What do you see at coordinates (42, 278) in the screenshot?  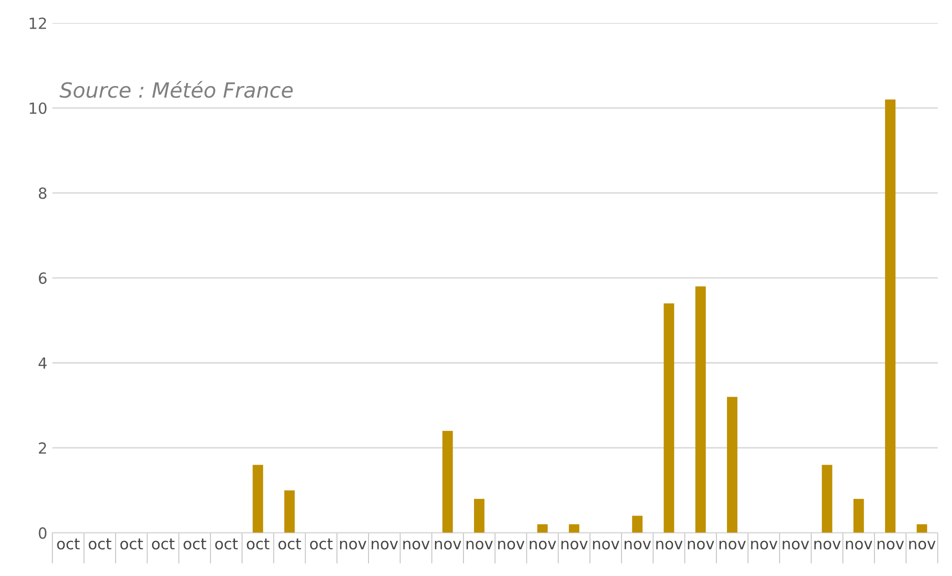 I see `y-tick-label: 6` at bounding box center [42, 278].